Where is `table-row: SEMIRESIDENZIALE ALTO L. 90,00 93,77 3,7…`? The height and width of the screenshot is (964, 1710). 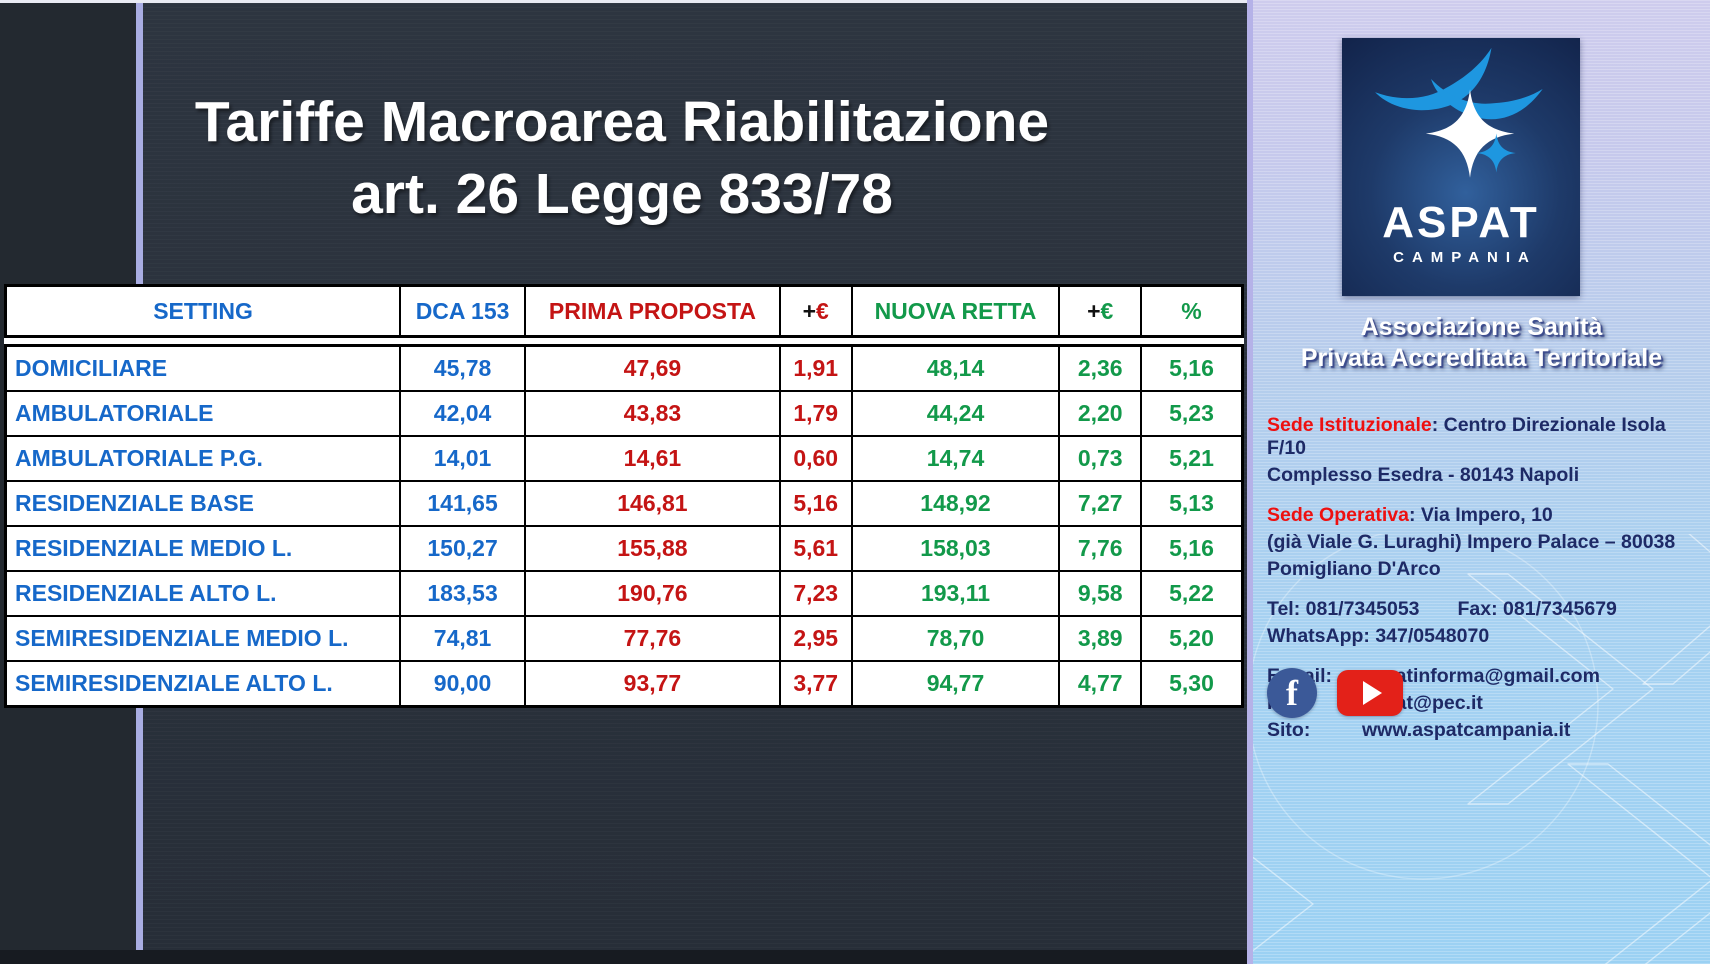
table-row: SEMIRESIDENZIALE ALTO L. 90,00 93,77 3,7… is located at coordinates (624, 684).